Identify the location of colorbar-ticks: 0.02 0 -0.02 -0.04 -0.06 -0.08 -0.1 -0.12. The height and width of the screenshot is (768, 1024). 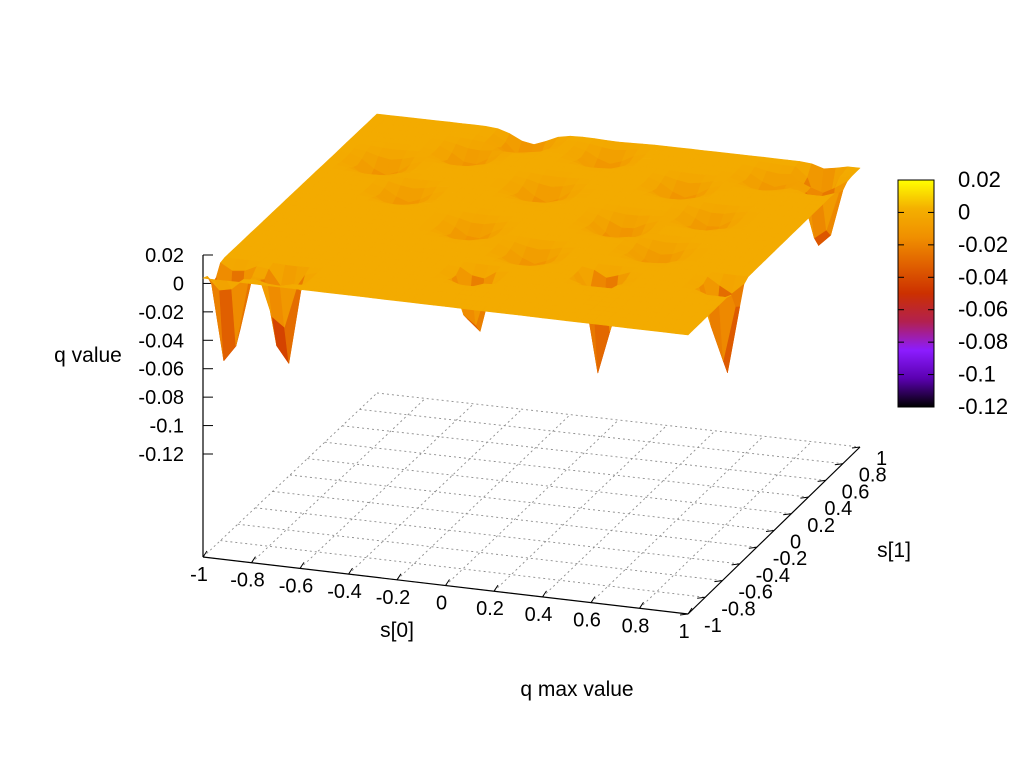
(953, 293).